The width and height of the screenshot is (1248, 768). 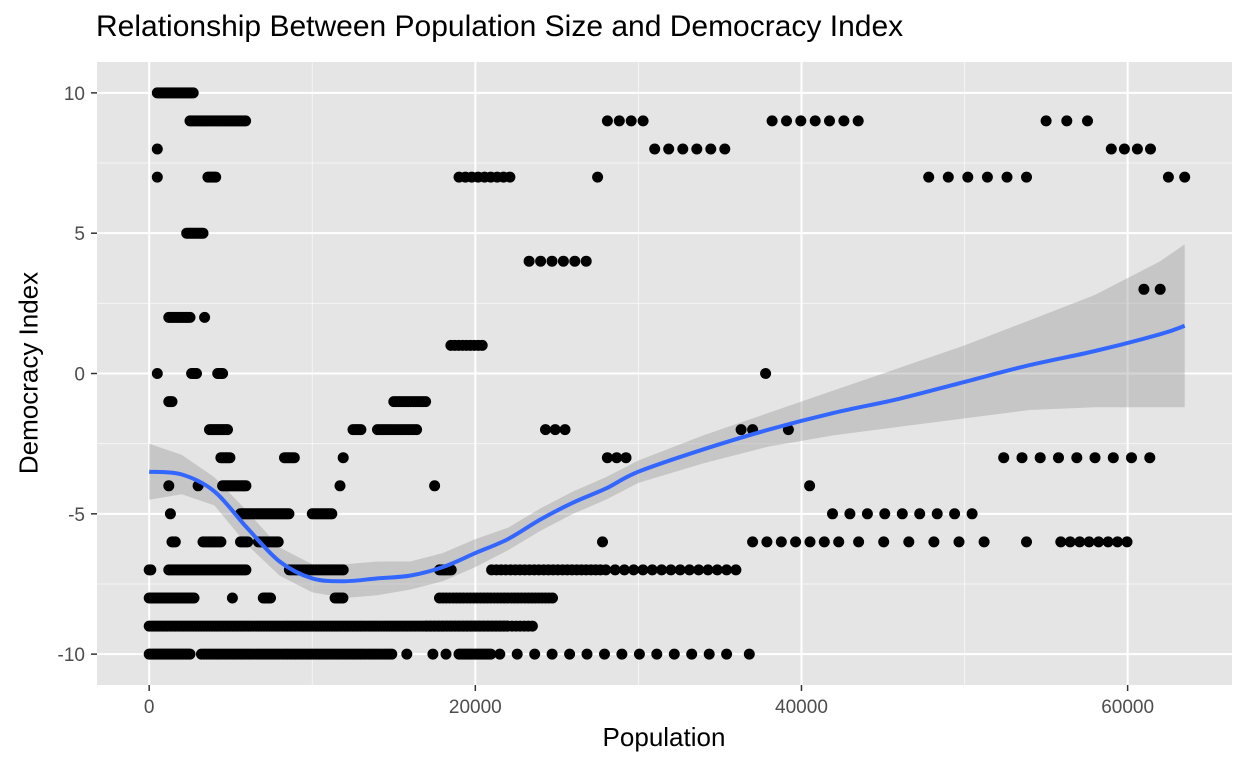 I want to click on y-tick-label: 0, so click(x=79, y=375).